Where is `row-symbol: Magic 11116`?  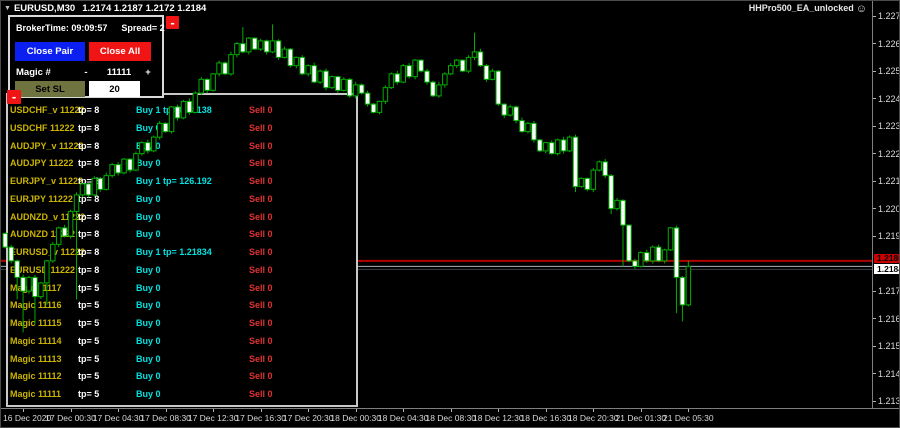 row-symbol: Magic 11116 is located at coordinates (36, 305).